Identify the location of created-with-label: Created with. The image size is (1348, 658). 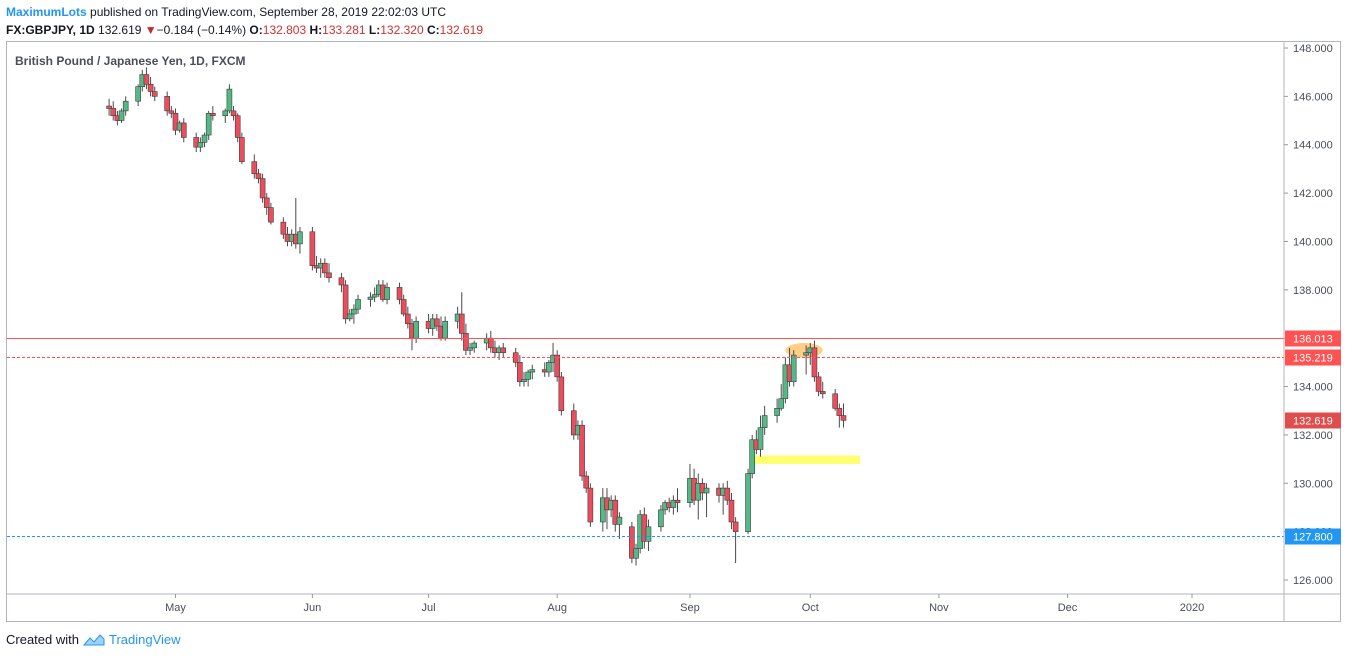
(42, 639).